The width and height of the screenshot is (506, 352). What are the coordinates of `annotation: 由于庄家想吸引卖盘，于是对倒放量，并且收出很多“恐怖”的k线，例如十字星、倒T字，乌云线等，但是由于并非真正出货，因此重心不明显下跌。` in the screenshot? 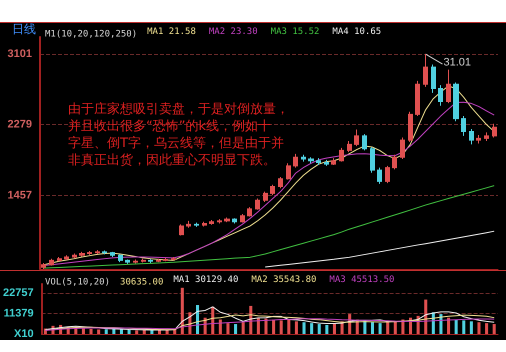 It's located at (178, 134).